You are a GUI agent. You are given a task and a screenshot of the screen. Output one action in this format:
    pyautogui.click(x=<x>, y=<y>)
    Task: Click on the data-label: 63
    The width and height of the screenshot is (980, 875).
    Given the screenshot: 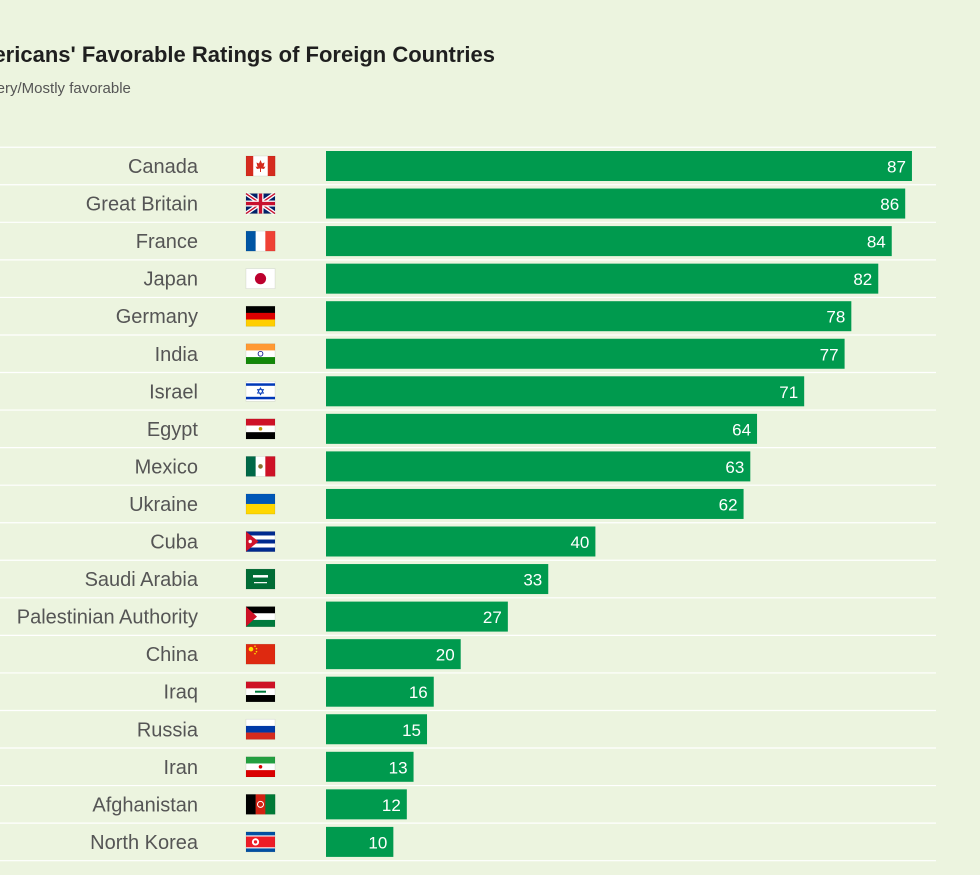 What is the action you would take?
    pyautogui.click(x=734, y=467)
    